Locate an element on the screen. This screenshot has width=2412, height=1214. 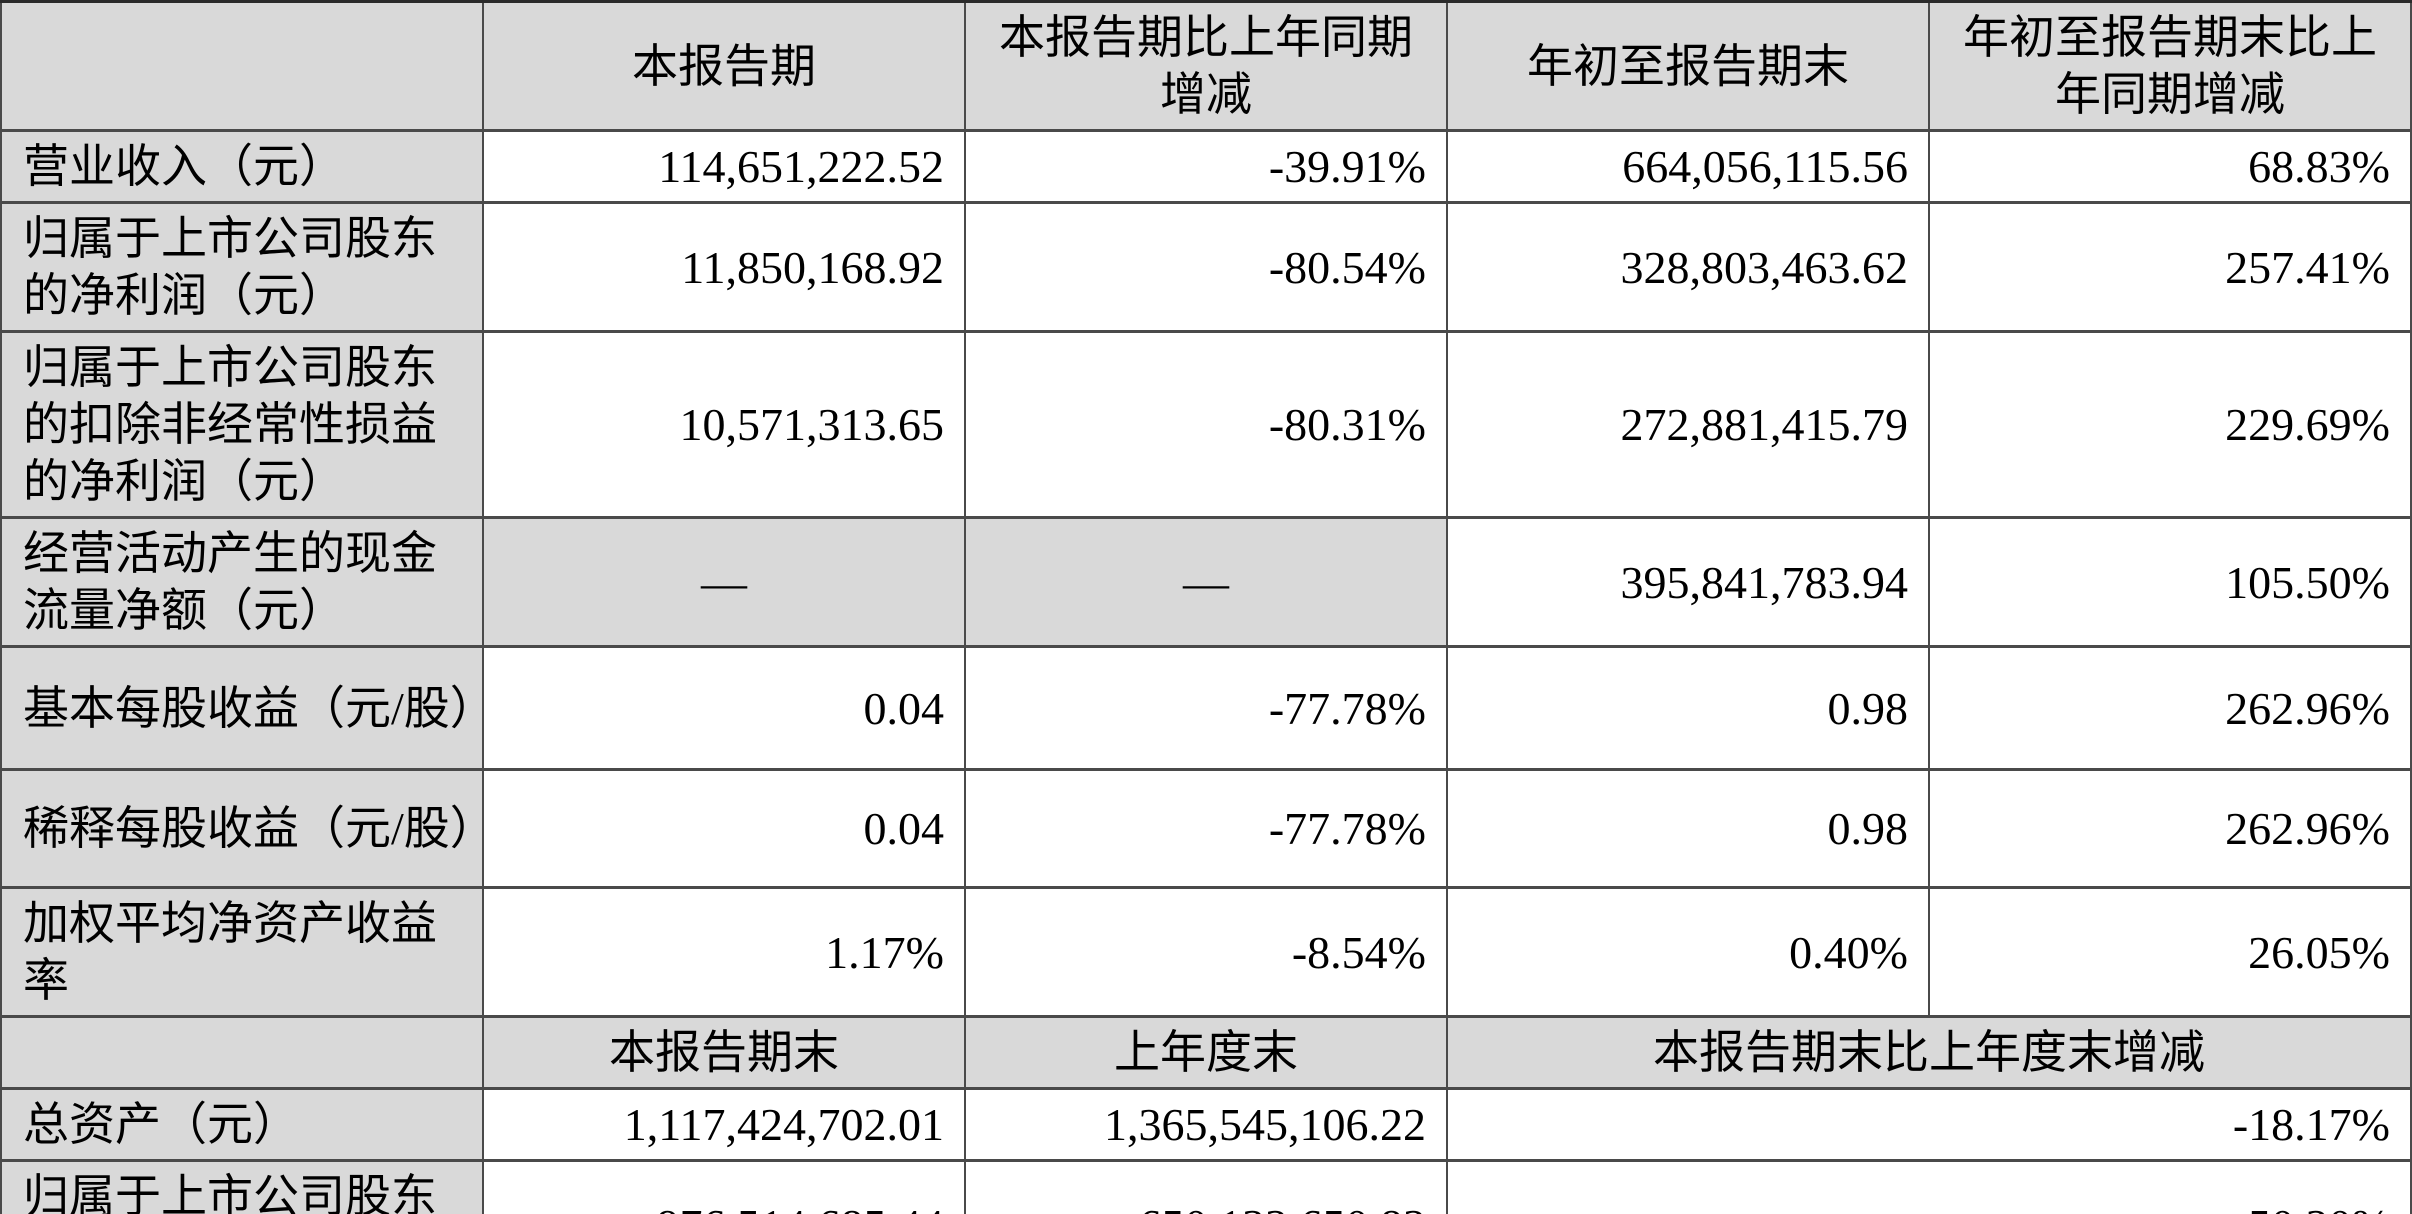
cell-current: 11,850,168.92 is located at coordinates (724, 267).